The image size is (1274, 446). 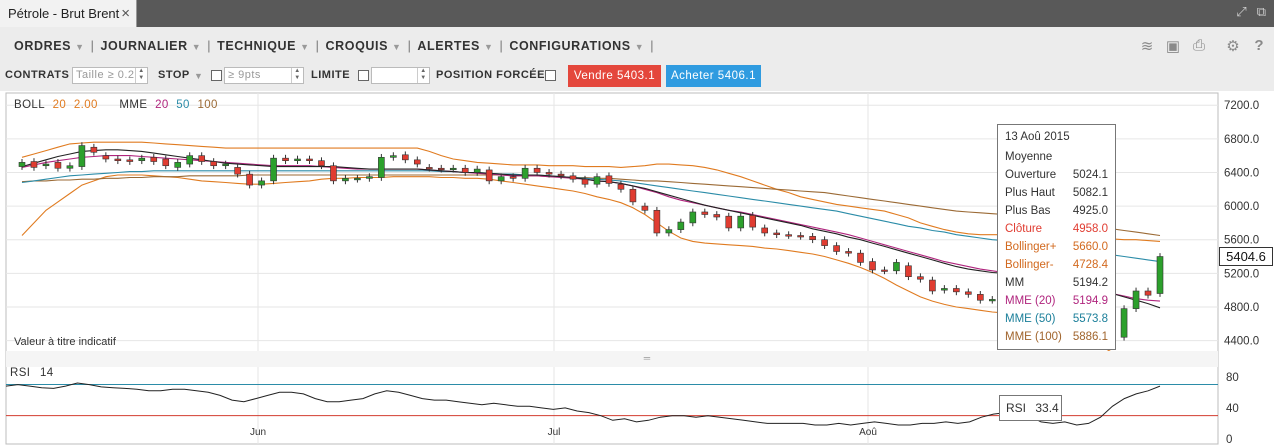 What do you see at coordinates (1030, 301) in the screenshot?
I see `tooltip-row-label: MME (20)` at bounding box center [1030, 301].